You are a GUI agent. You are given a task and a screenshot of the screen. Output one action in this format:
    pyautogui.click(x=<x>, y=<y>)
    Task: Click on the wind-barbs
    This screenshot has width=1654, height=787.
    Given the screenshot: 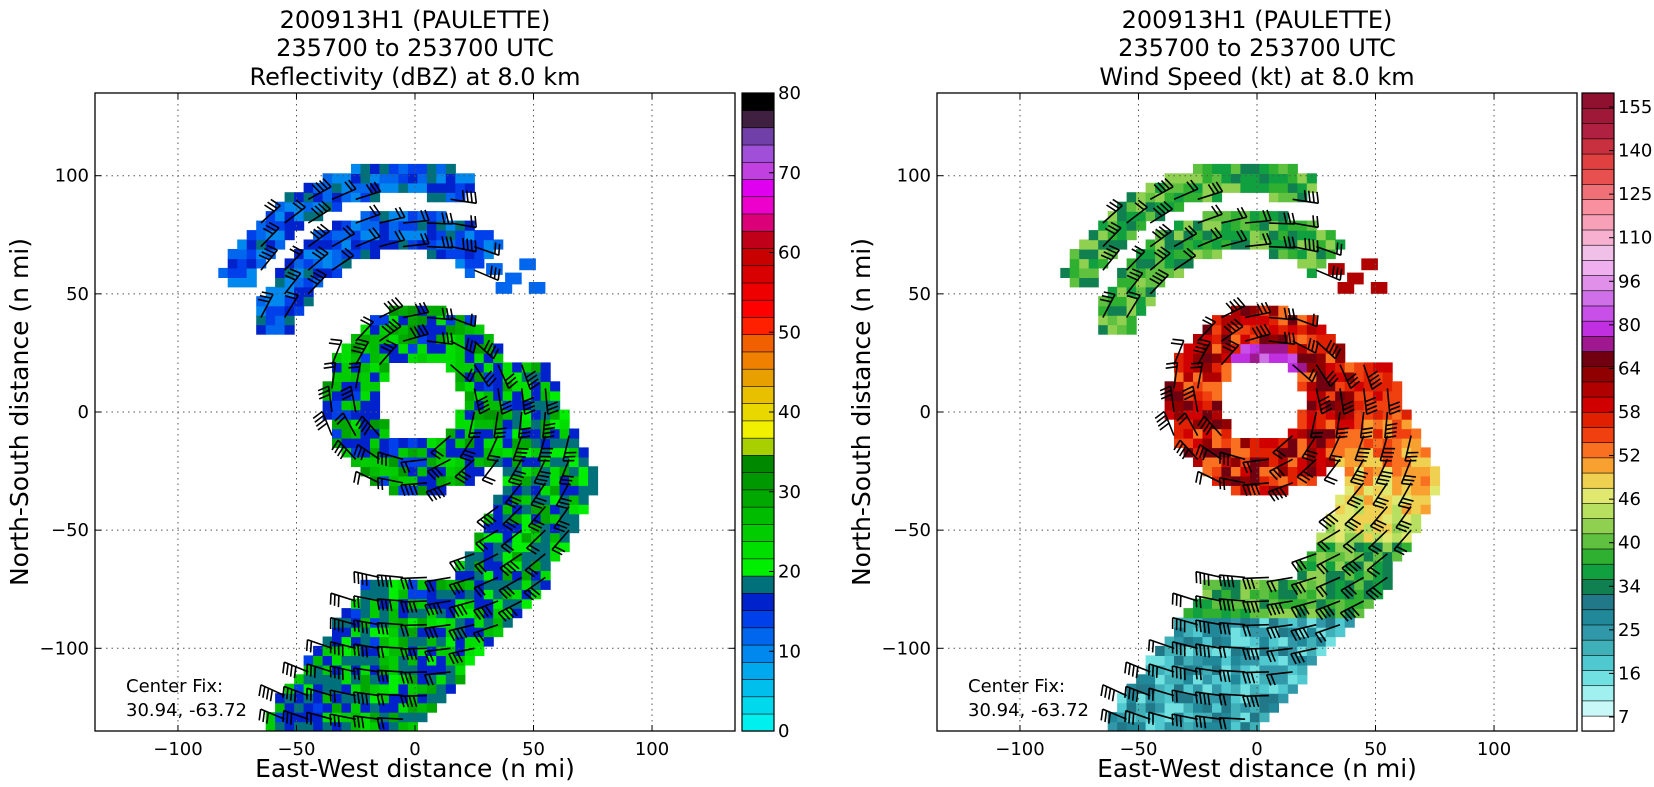 What is the action you would take?
    pyautogui.click(x=417, y=454)
    